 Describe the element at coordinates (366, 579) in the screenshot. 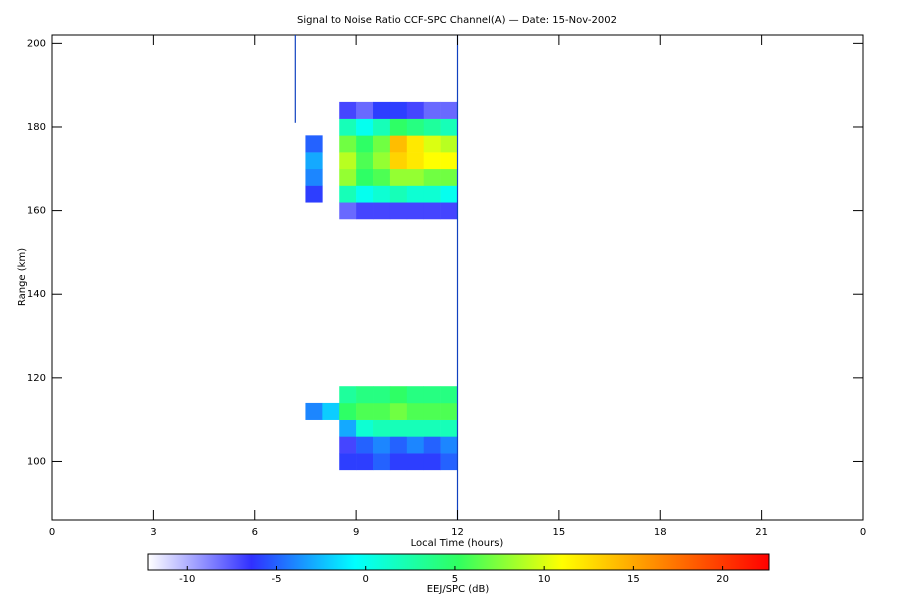

I see `colorbar-tick-label: 0` at that location.